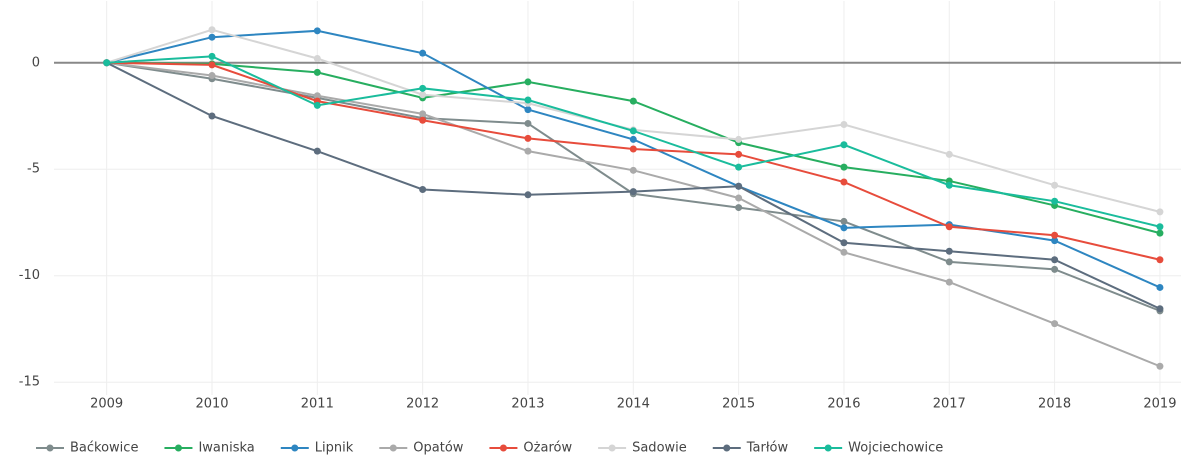  I want to click on legend-label: Baćkowice, so click(104, 448).